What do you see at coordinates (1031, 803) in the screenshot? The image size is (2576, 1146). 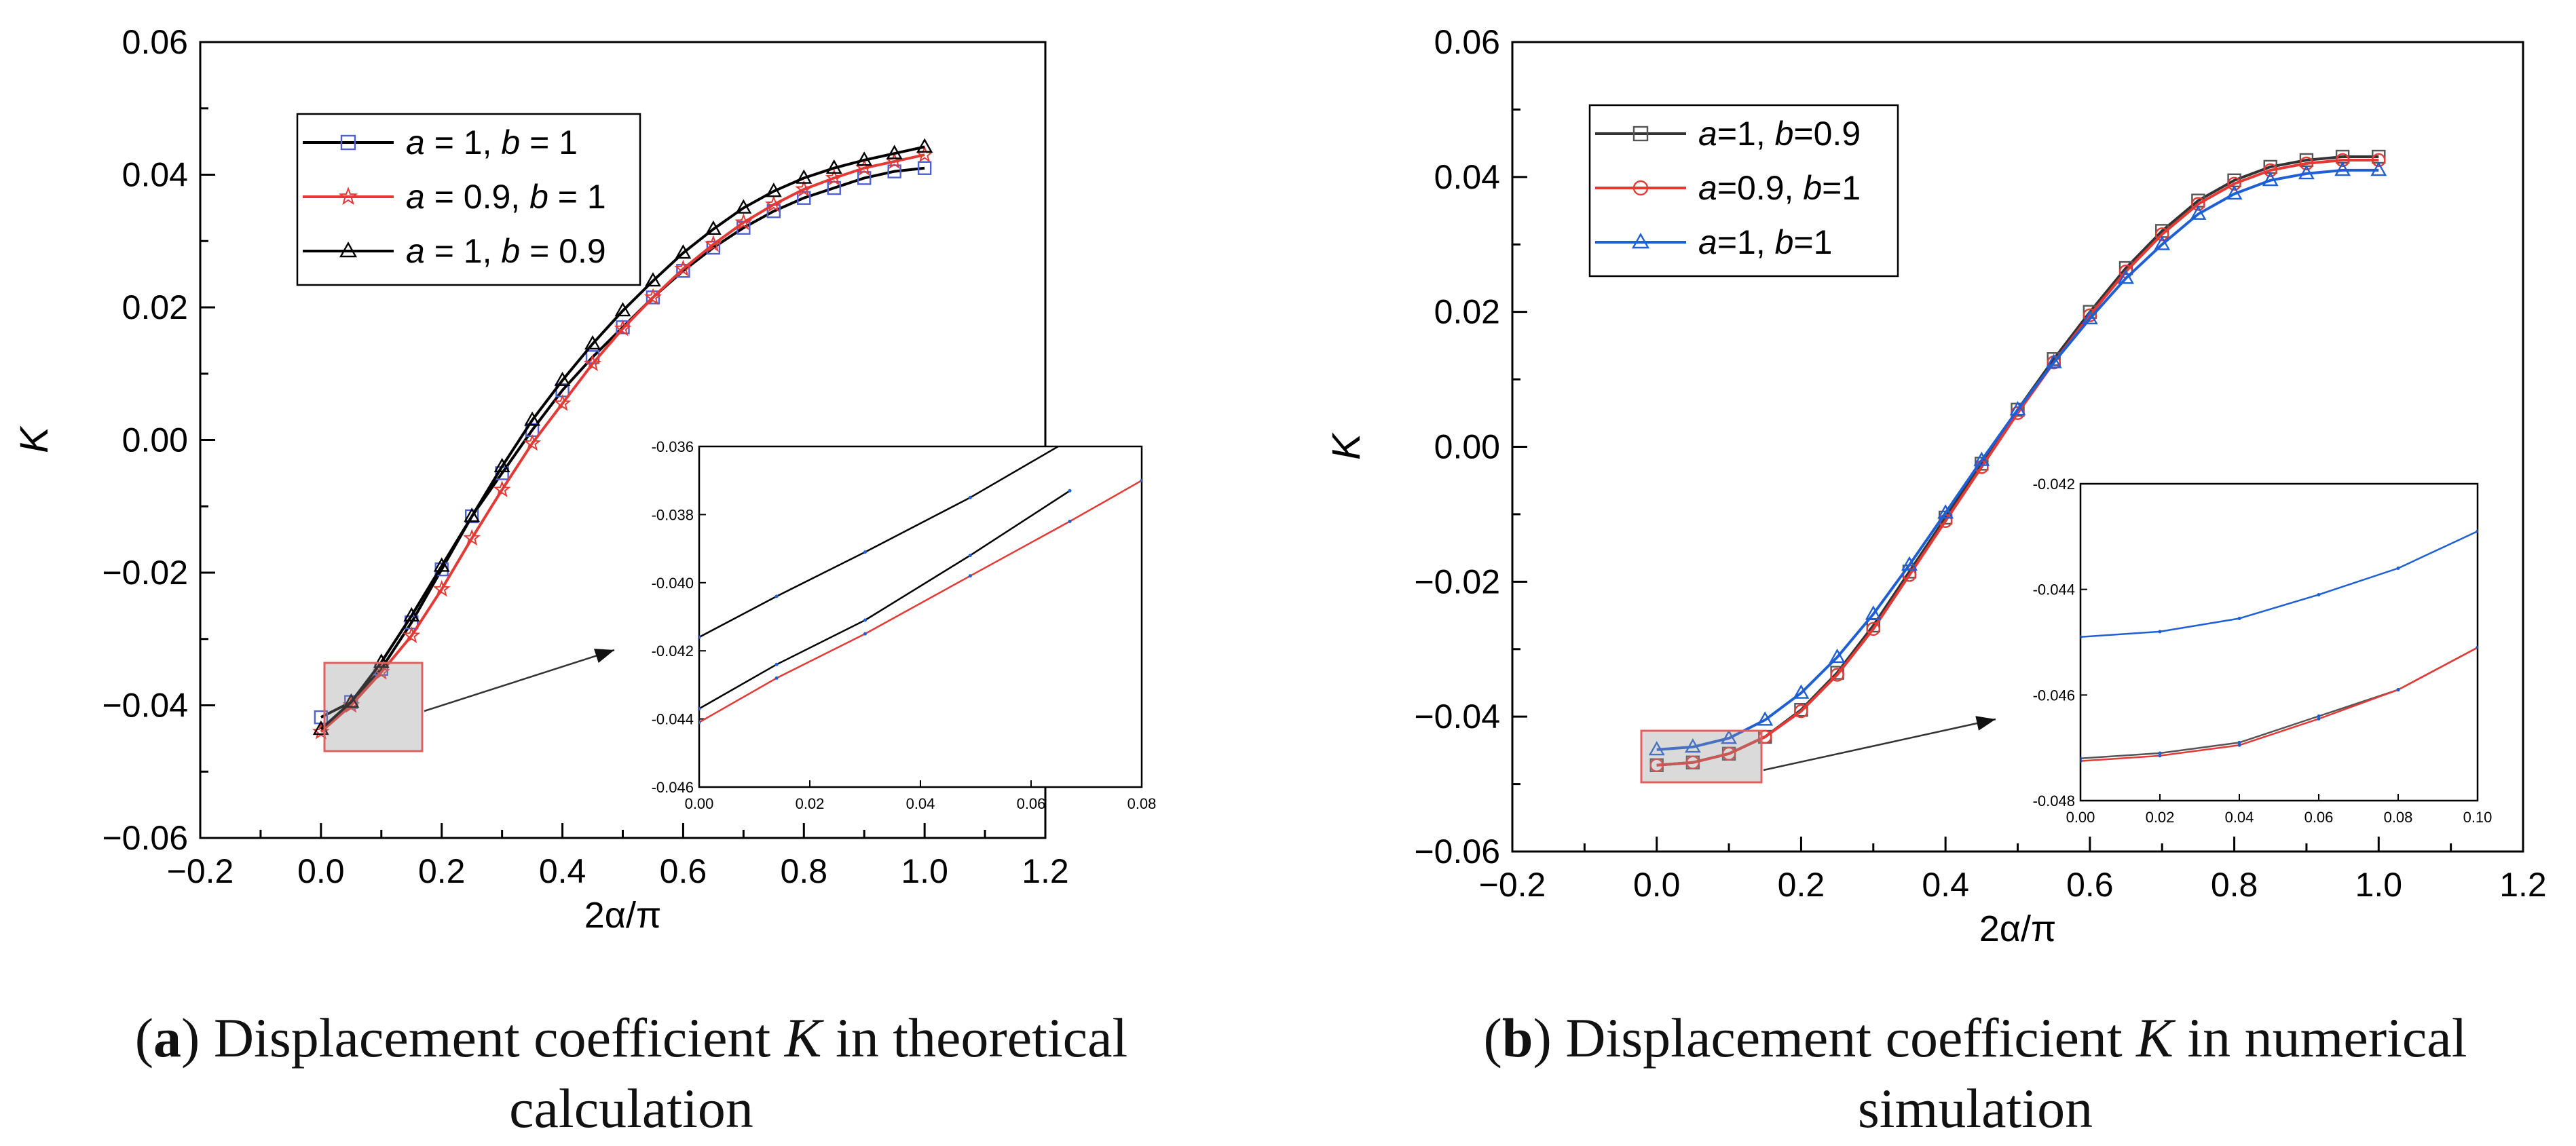 I see `inset-x-tick-label: 0.06` at bounding box center [1031, 803].